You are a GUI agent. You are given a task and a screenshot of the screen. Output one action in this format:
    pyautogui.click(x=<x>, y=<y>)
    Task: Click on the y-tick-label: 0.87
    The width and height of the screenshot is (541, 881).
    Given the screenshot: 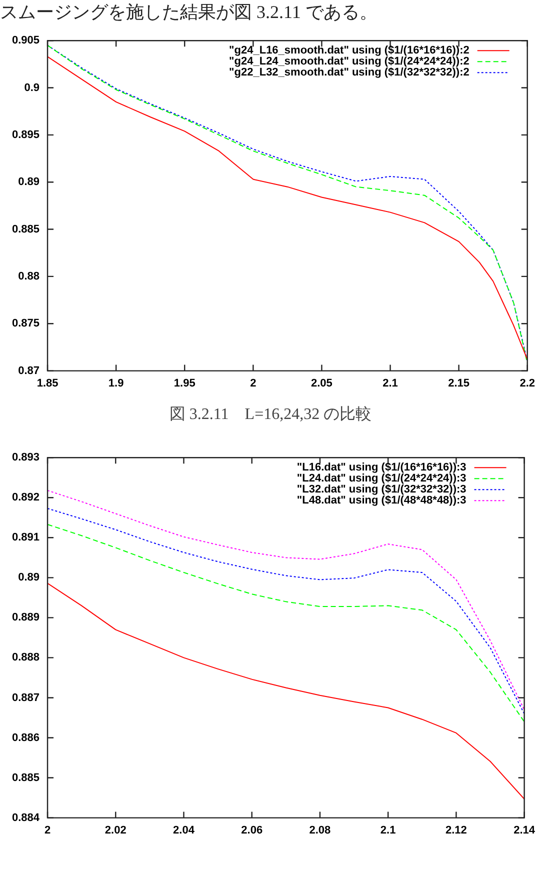 What is the action you would take?
    pyautogui.click(x=29, y=370)
    